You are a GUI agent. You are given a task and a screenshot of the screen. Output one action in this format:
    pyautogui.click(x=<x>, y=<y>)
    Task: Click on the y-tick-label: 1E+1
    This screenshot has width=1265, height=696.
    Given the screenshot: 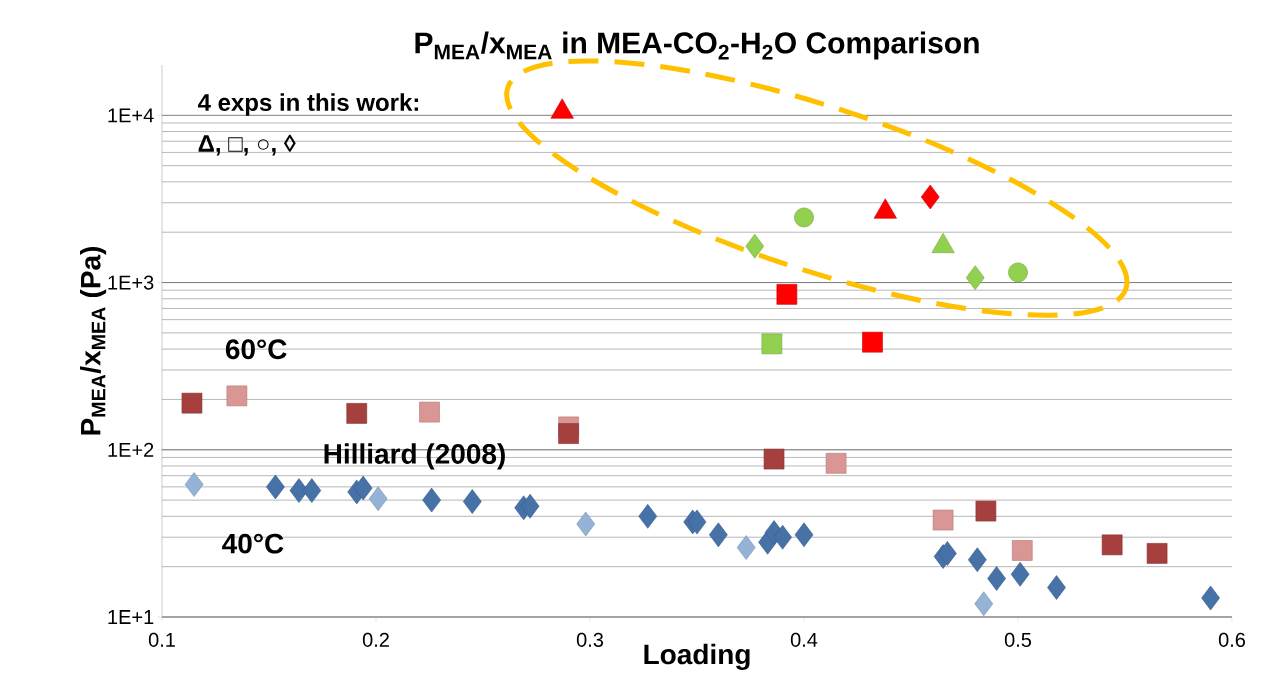 What is the action you would take?
    pyautogui.click(x=131, y=617)
    